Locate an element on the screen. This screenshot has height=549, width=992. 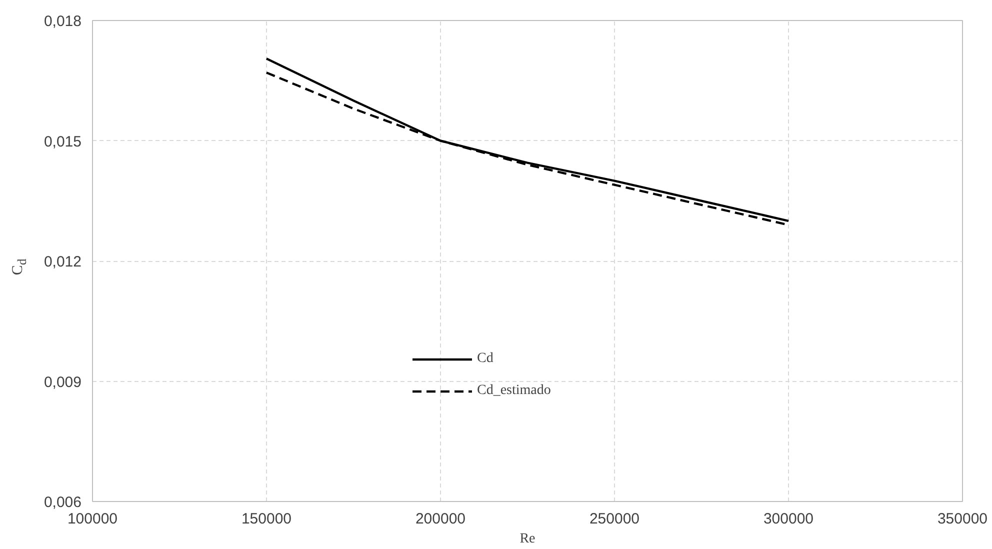
y-tick-label: 0,006 is located at coordinates (63, 502).